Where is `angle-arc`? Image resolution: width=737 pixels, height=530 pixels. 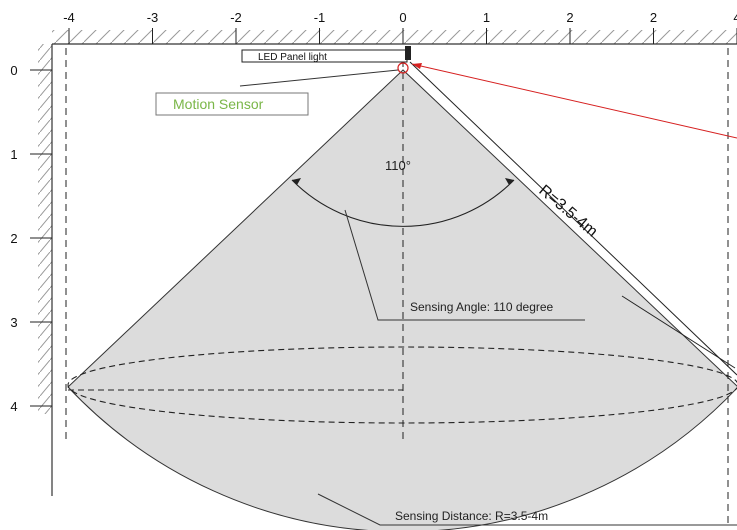 angle-arc is located at coordinates (403, 203).